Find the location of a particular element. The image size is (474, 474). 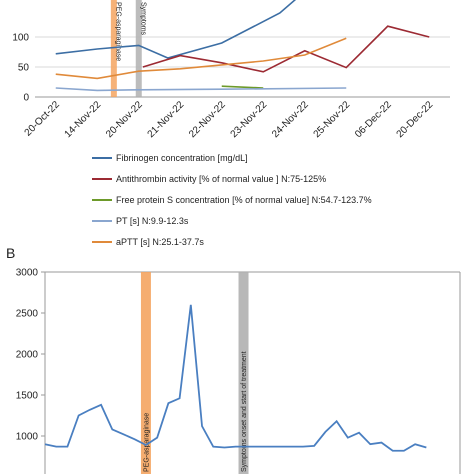

x-tick-label-a-3: 21-Nov-22 is located at coordinates (166, 119).